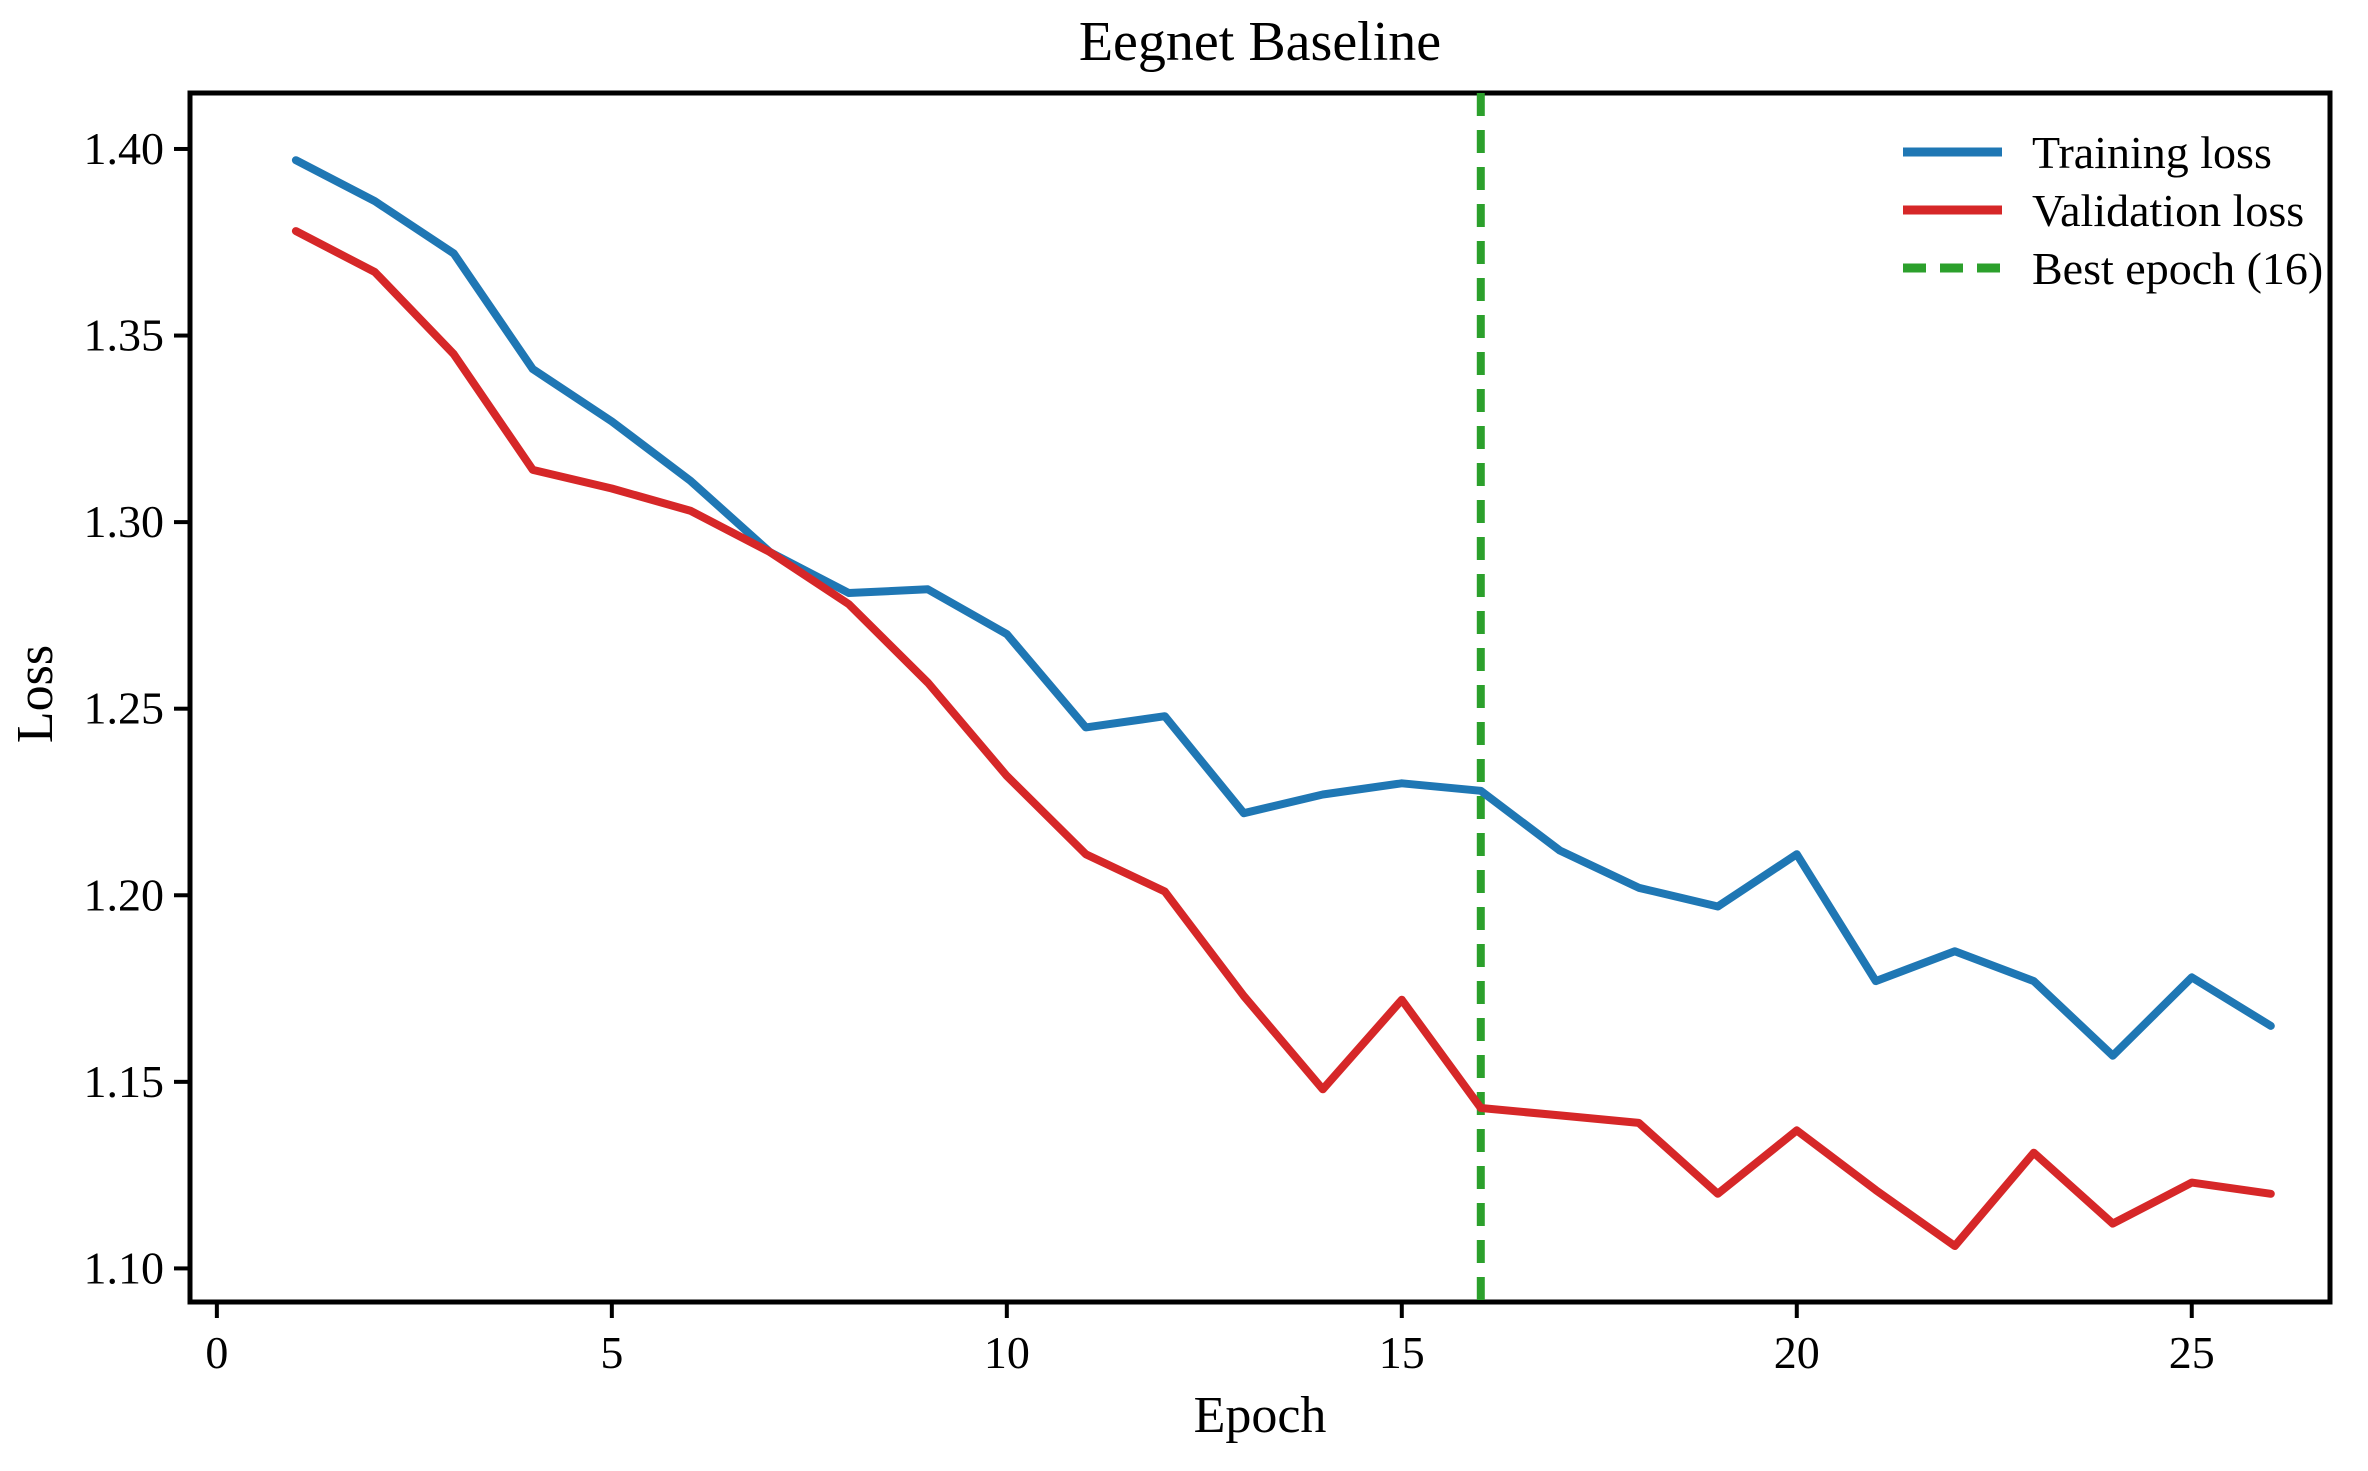 The height and width of the screenshot is (1471, 2368). I want to click on y-tick-label: 1.15, so click(124, 1081).